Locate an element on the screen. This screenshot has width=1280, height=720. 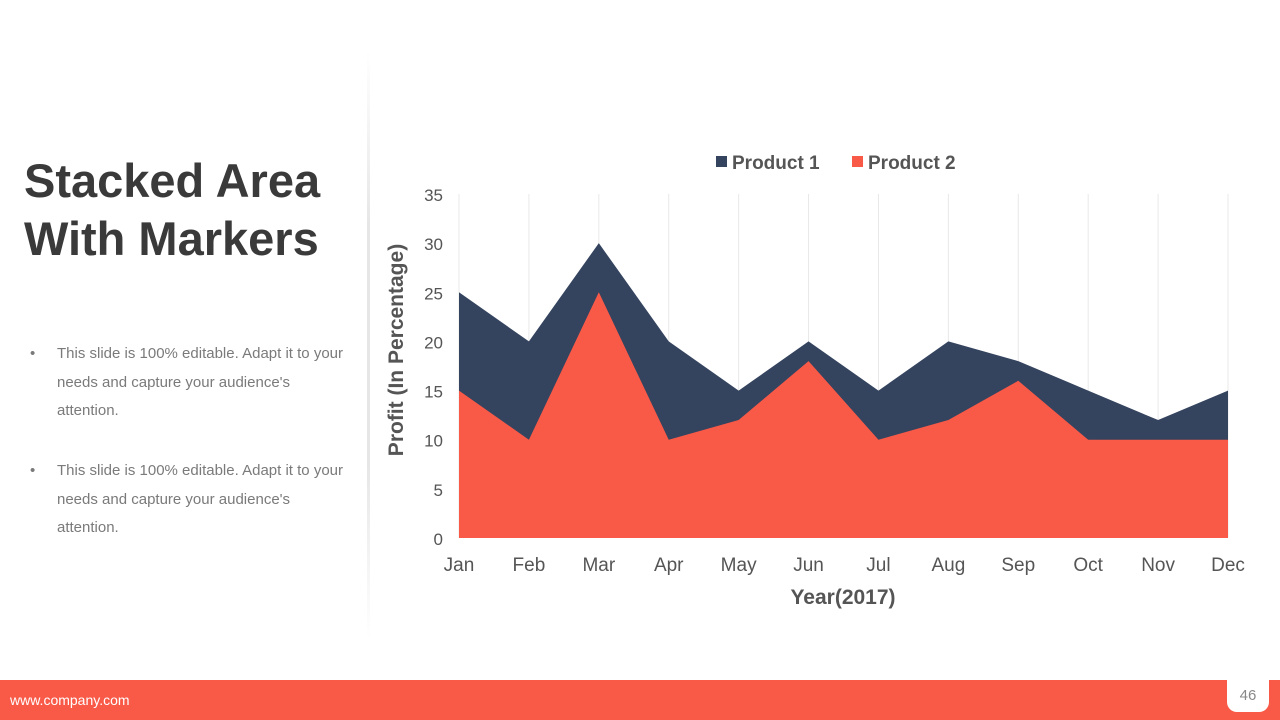
legend-label: Product 2 is located at coordinates (912, 163).